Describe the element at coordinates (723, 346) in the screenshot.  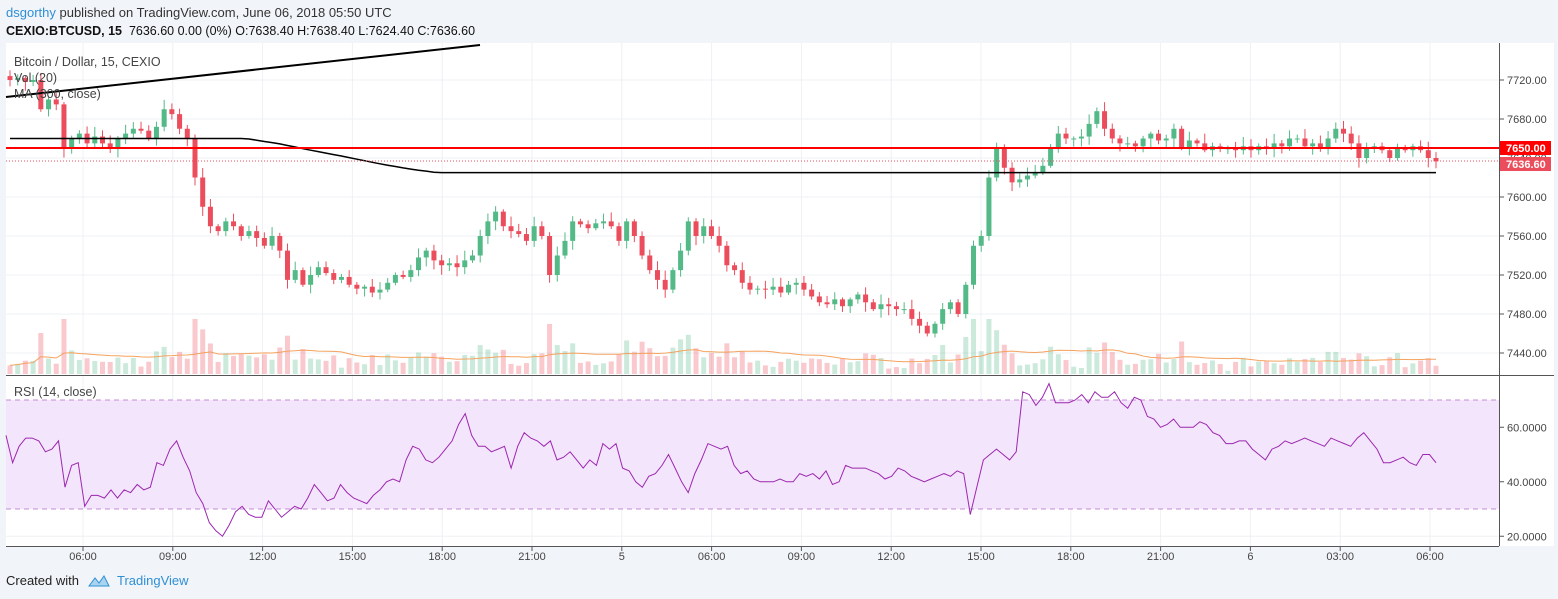
I see `volume-bars` at that location.